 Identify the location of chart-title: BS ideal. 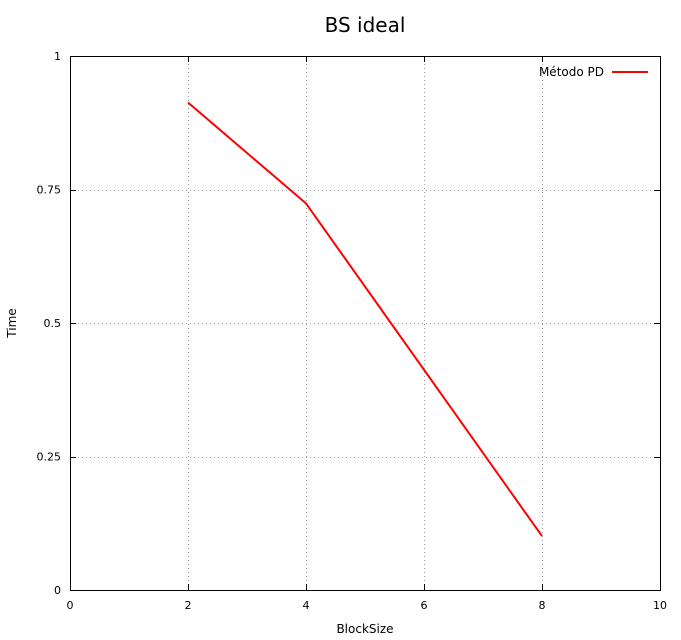
(365, 25).